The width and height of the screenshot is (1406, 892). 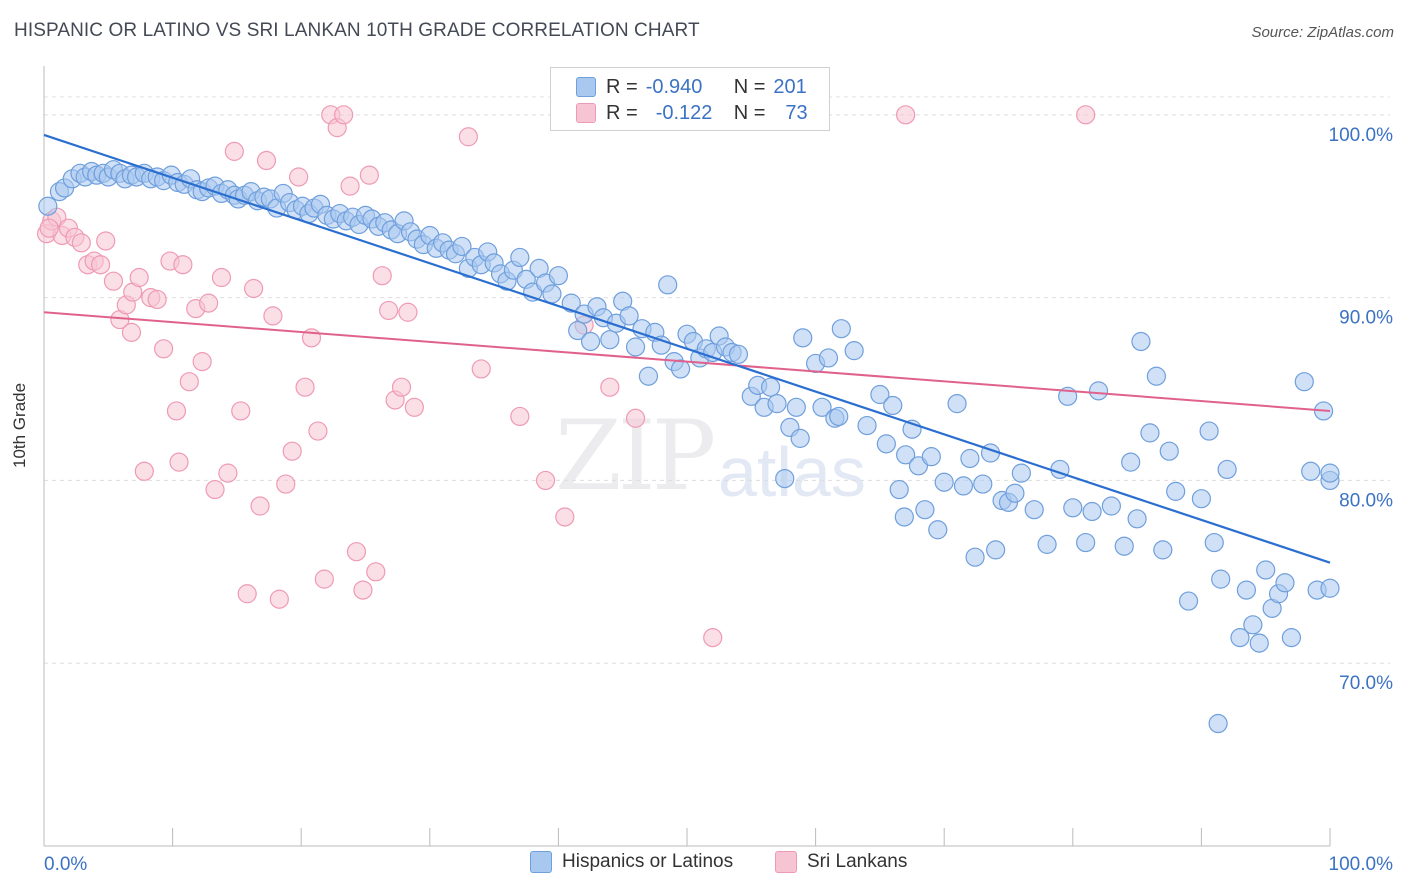 I want to click on legend-r-value: -0.940, so click(x=674, y=86).